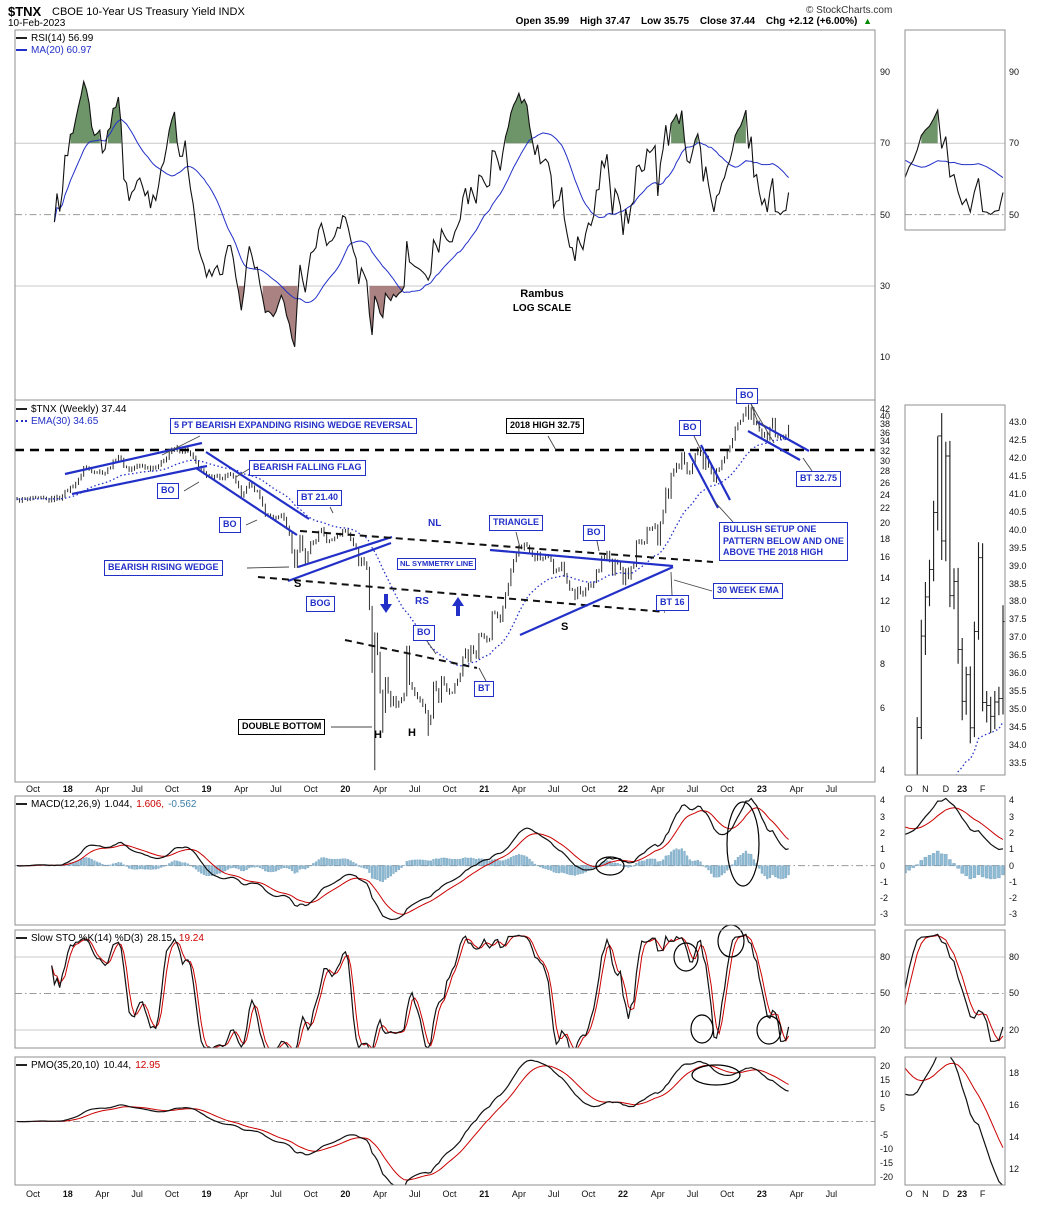 The height and width of the screenshot is (1207, 1050). I want to click on price-legend-line1: $TNX (Weekly) 37.44, so click(71, 409).